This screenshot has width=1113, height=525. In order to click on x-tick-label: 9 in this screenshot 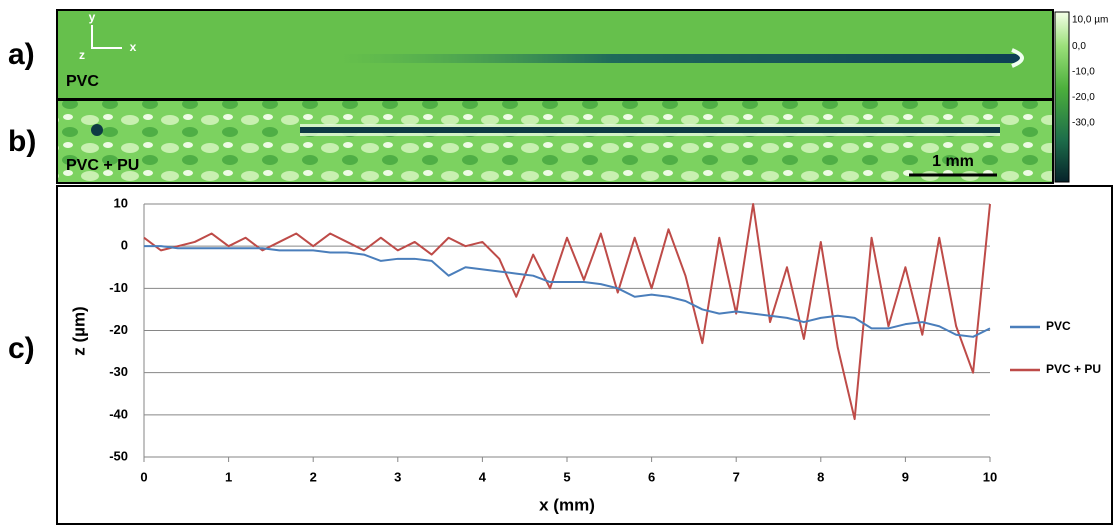, I will do `click(905, 476)`.